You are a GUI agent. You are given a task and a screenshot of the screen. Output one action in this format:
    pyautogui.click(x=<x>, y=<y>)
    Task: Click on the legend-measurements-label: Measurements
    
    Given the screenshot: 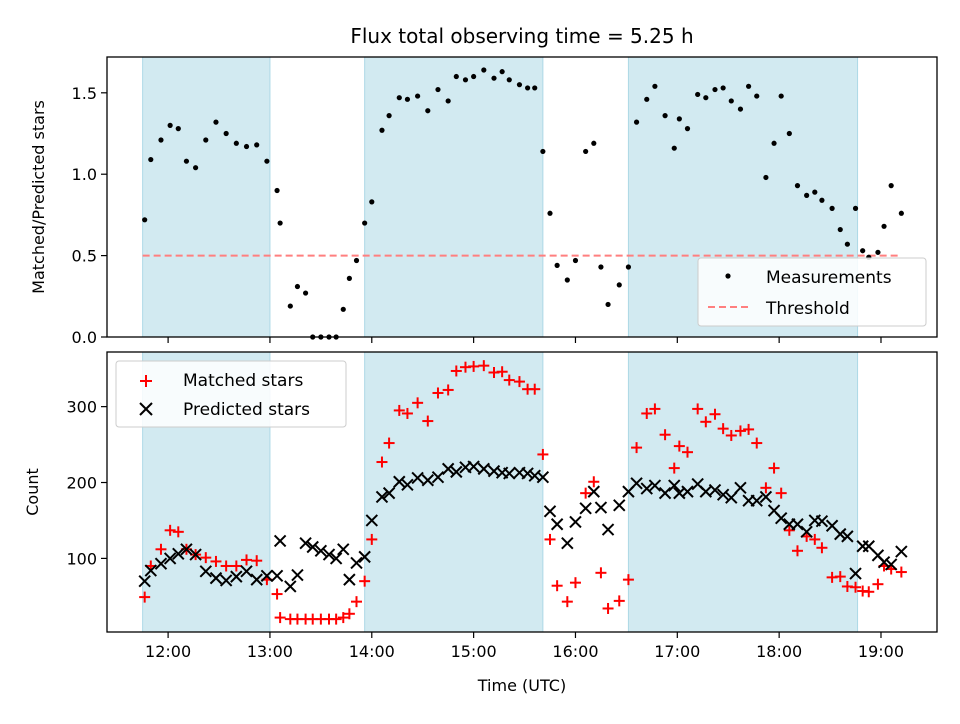 What is the action you would take?
    pyautogui.click(x=829, y=278)
    